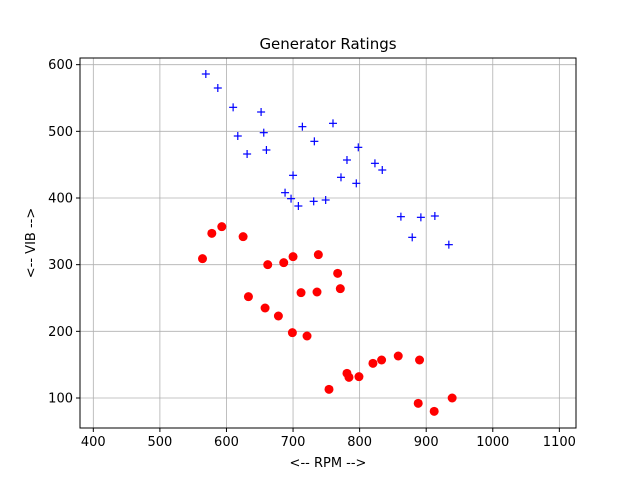  Describe the element at coordinates (226, 442) in the screenshot. I see `x-tick-label: 600` at that location.